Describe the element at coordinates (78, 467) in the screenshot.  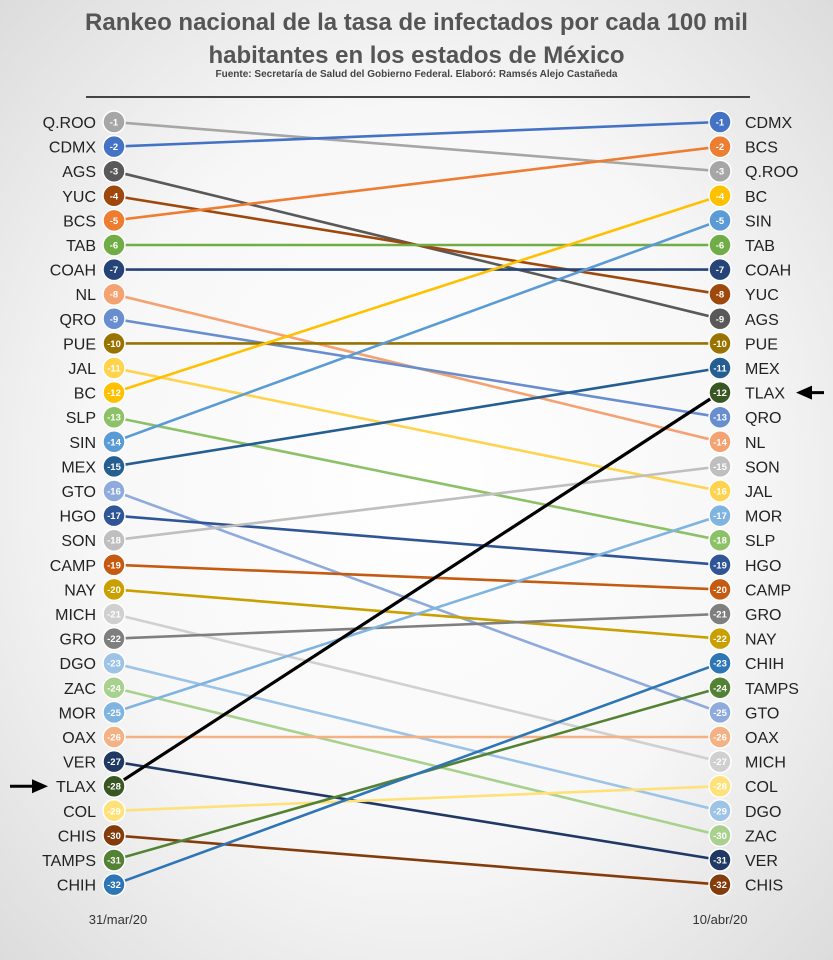
I see `label-left-mex: MEX` at that location.